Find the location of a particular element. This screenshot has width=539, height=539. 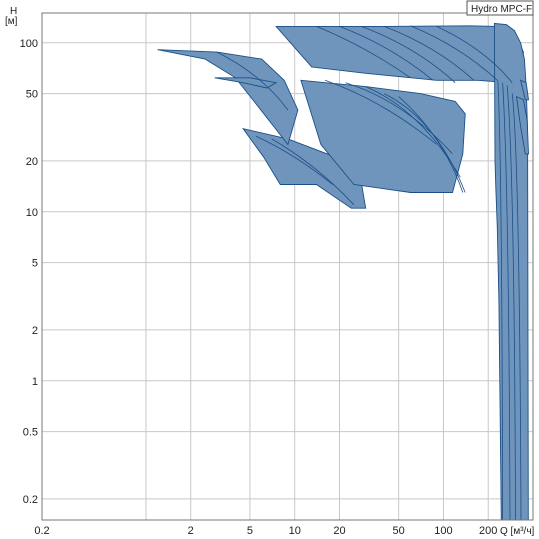

x-tick-label: 5 is located at coordinates (250, 531).